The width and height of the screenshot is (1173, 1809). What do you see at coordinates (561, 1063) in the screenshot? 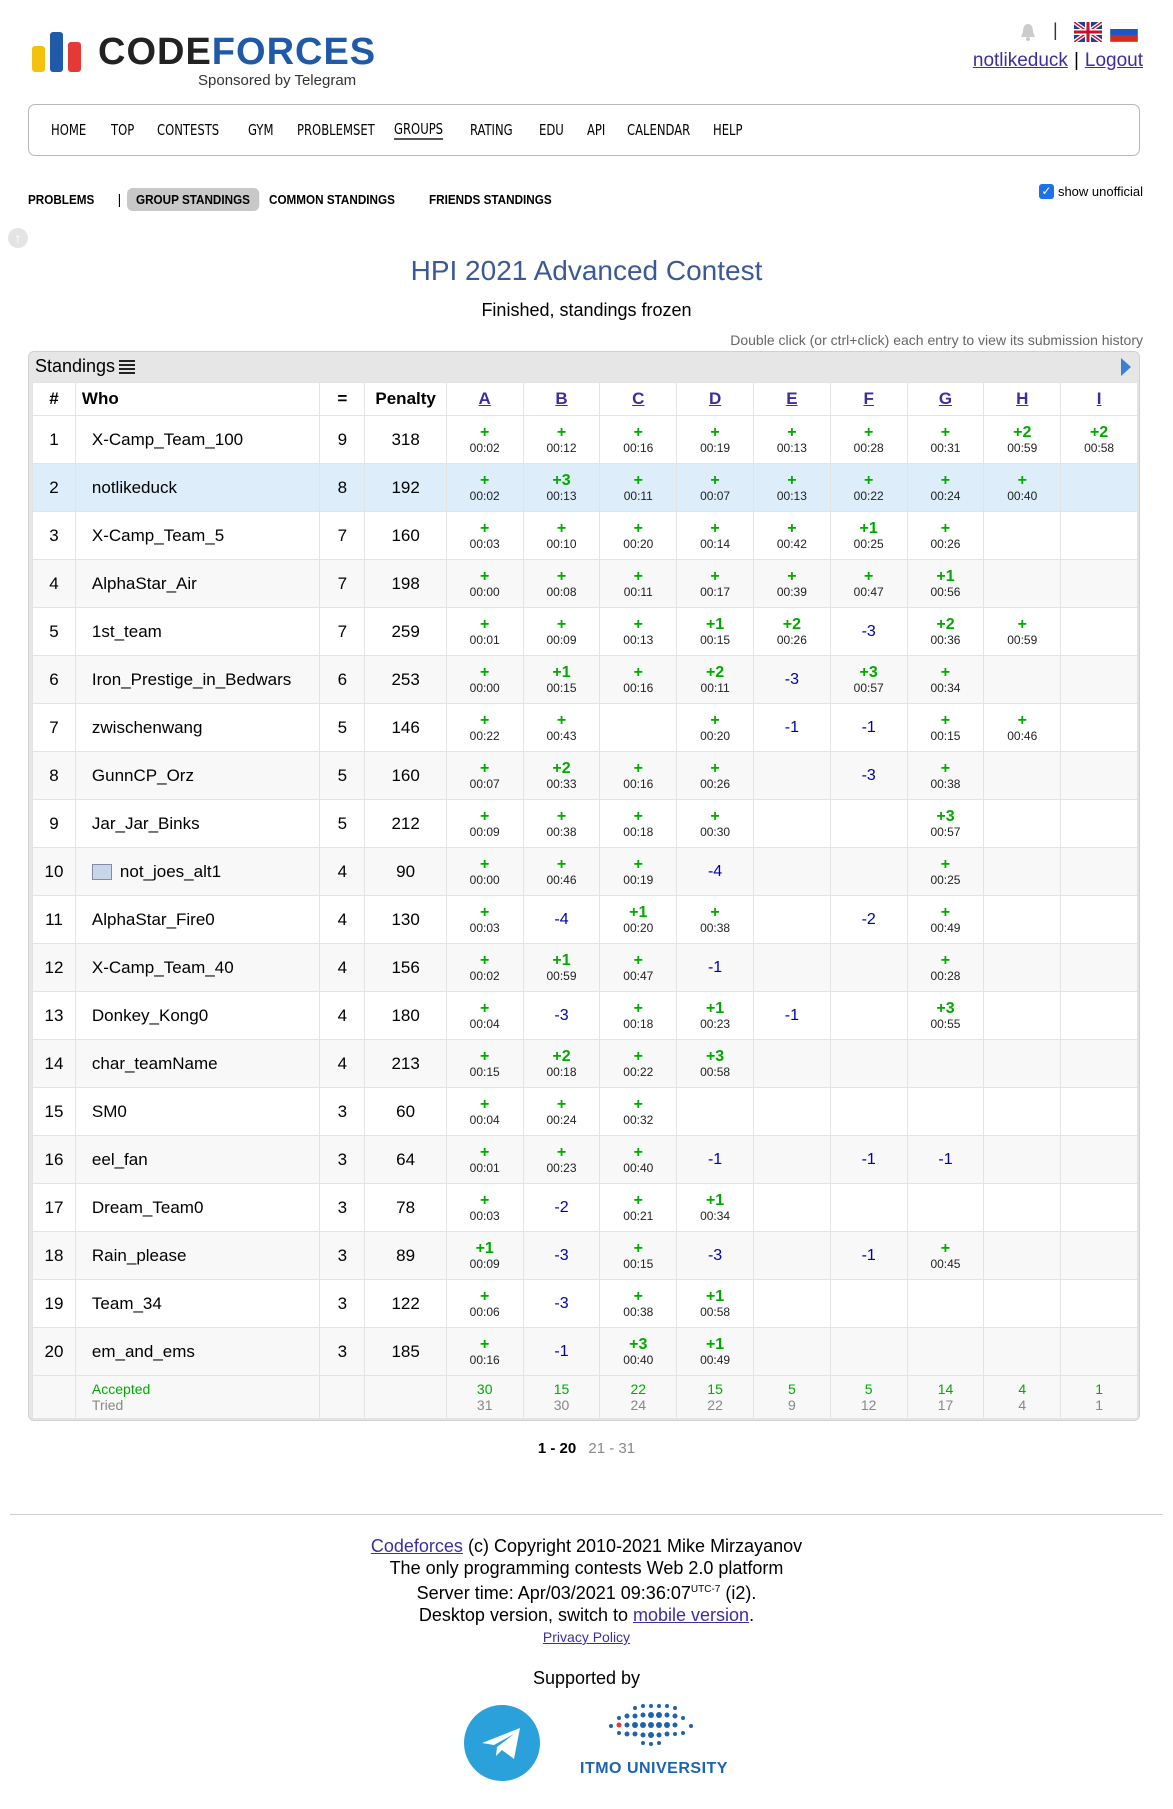
I see `problem-result-cell: +2 00:18` at bounding box center [561, 1063].